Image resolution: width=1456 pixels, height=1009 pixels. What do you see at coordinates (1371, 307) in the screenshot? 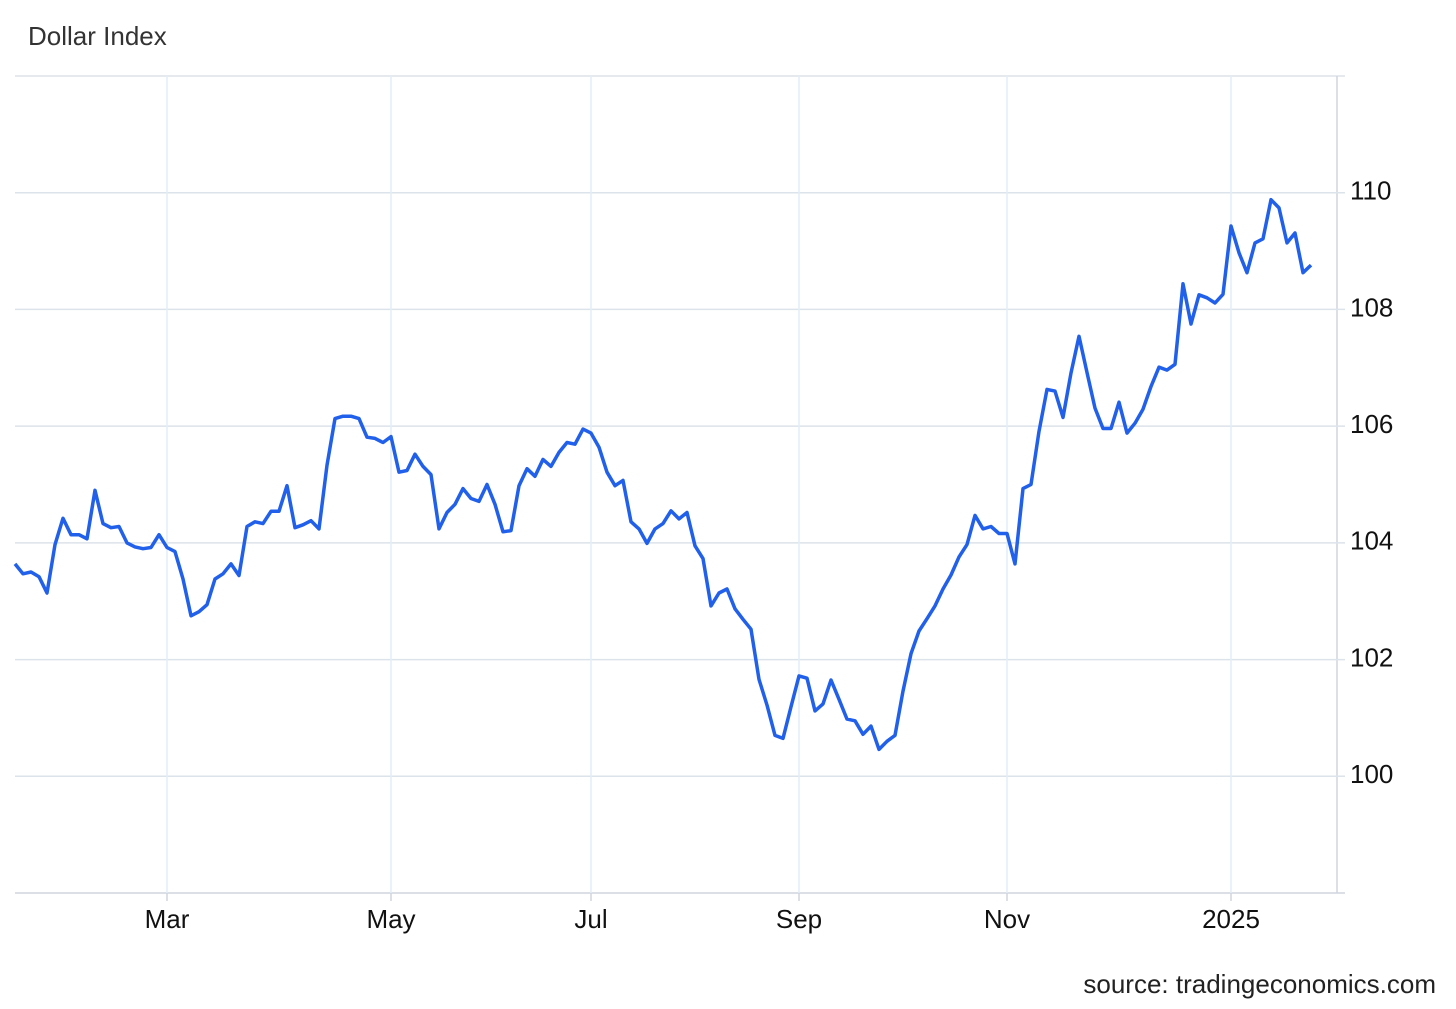
I see `y-tick-label: 108` at bounding box center [1371, 307].